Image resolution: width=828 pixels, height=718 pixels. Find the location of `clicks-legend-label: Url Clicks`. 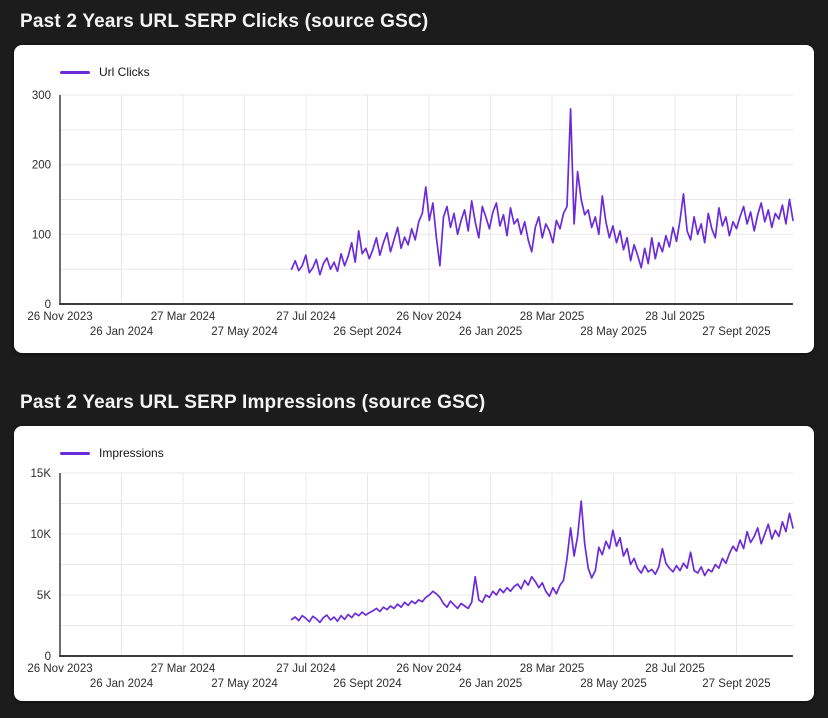

clicks-legend-label: Url Clicks is located at coordinates (124, 72).